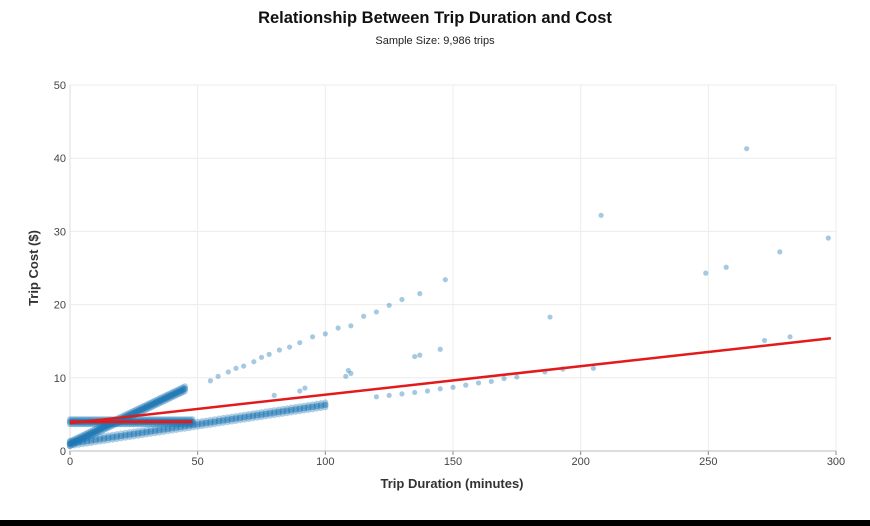 This screenshot has width=870, height=526. I want to click on x-tick-label: 0, so click(70, 462).